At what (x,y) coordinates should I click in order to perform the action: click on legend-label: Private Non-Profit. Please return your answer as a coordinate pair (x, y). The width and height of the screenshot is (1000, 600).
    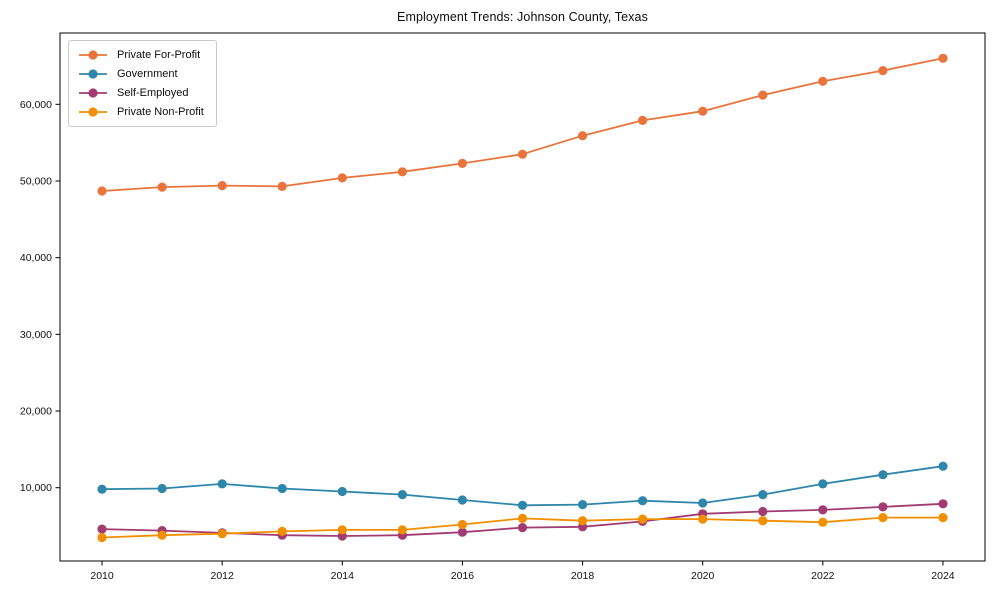
    Looking at the image, I should click on (160, 112).